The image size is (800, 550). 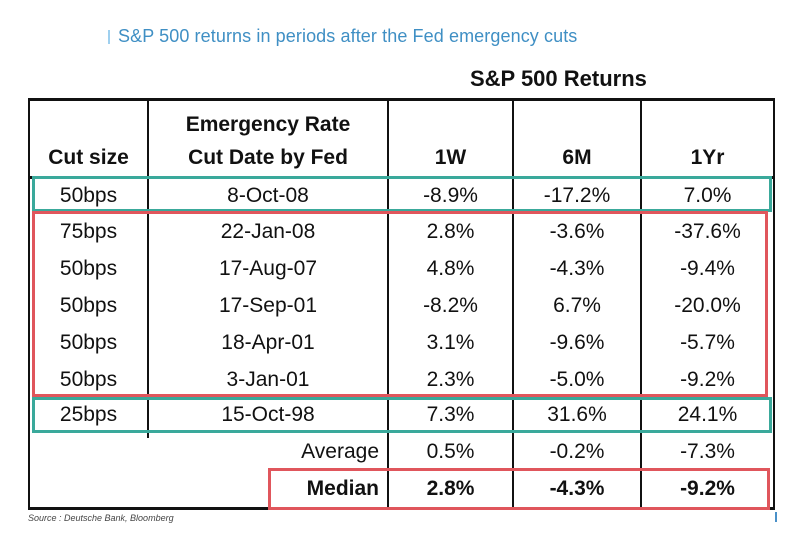 I want to click on cell-date: 8-Oct-08, so click(x=268, y=195).